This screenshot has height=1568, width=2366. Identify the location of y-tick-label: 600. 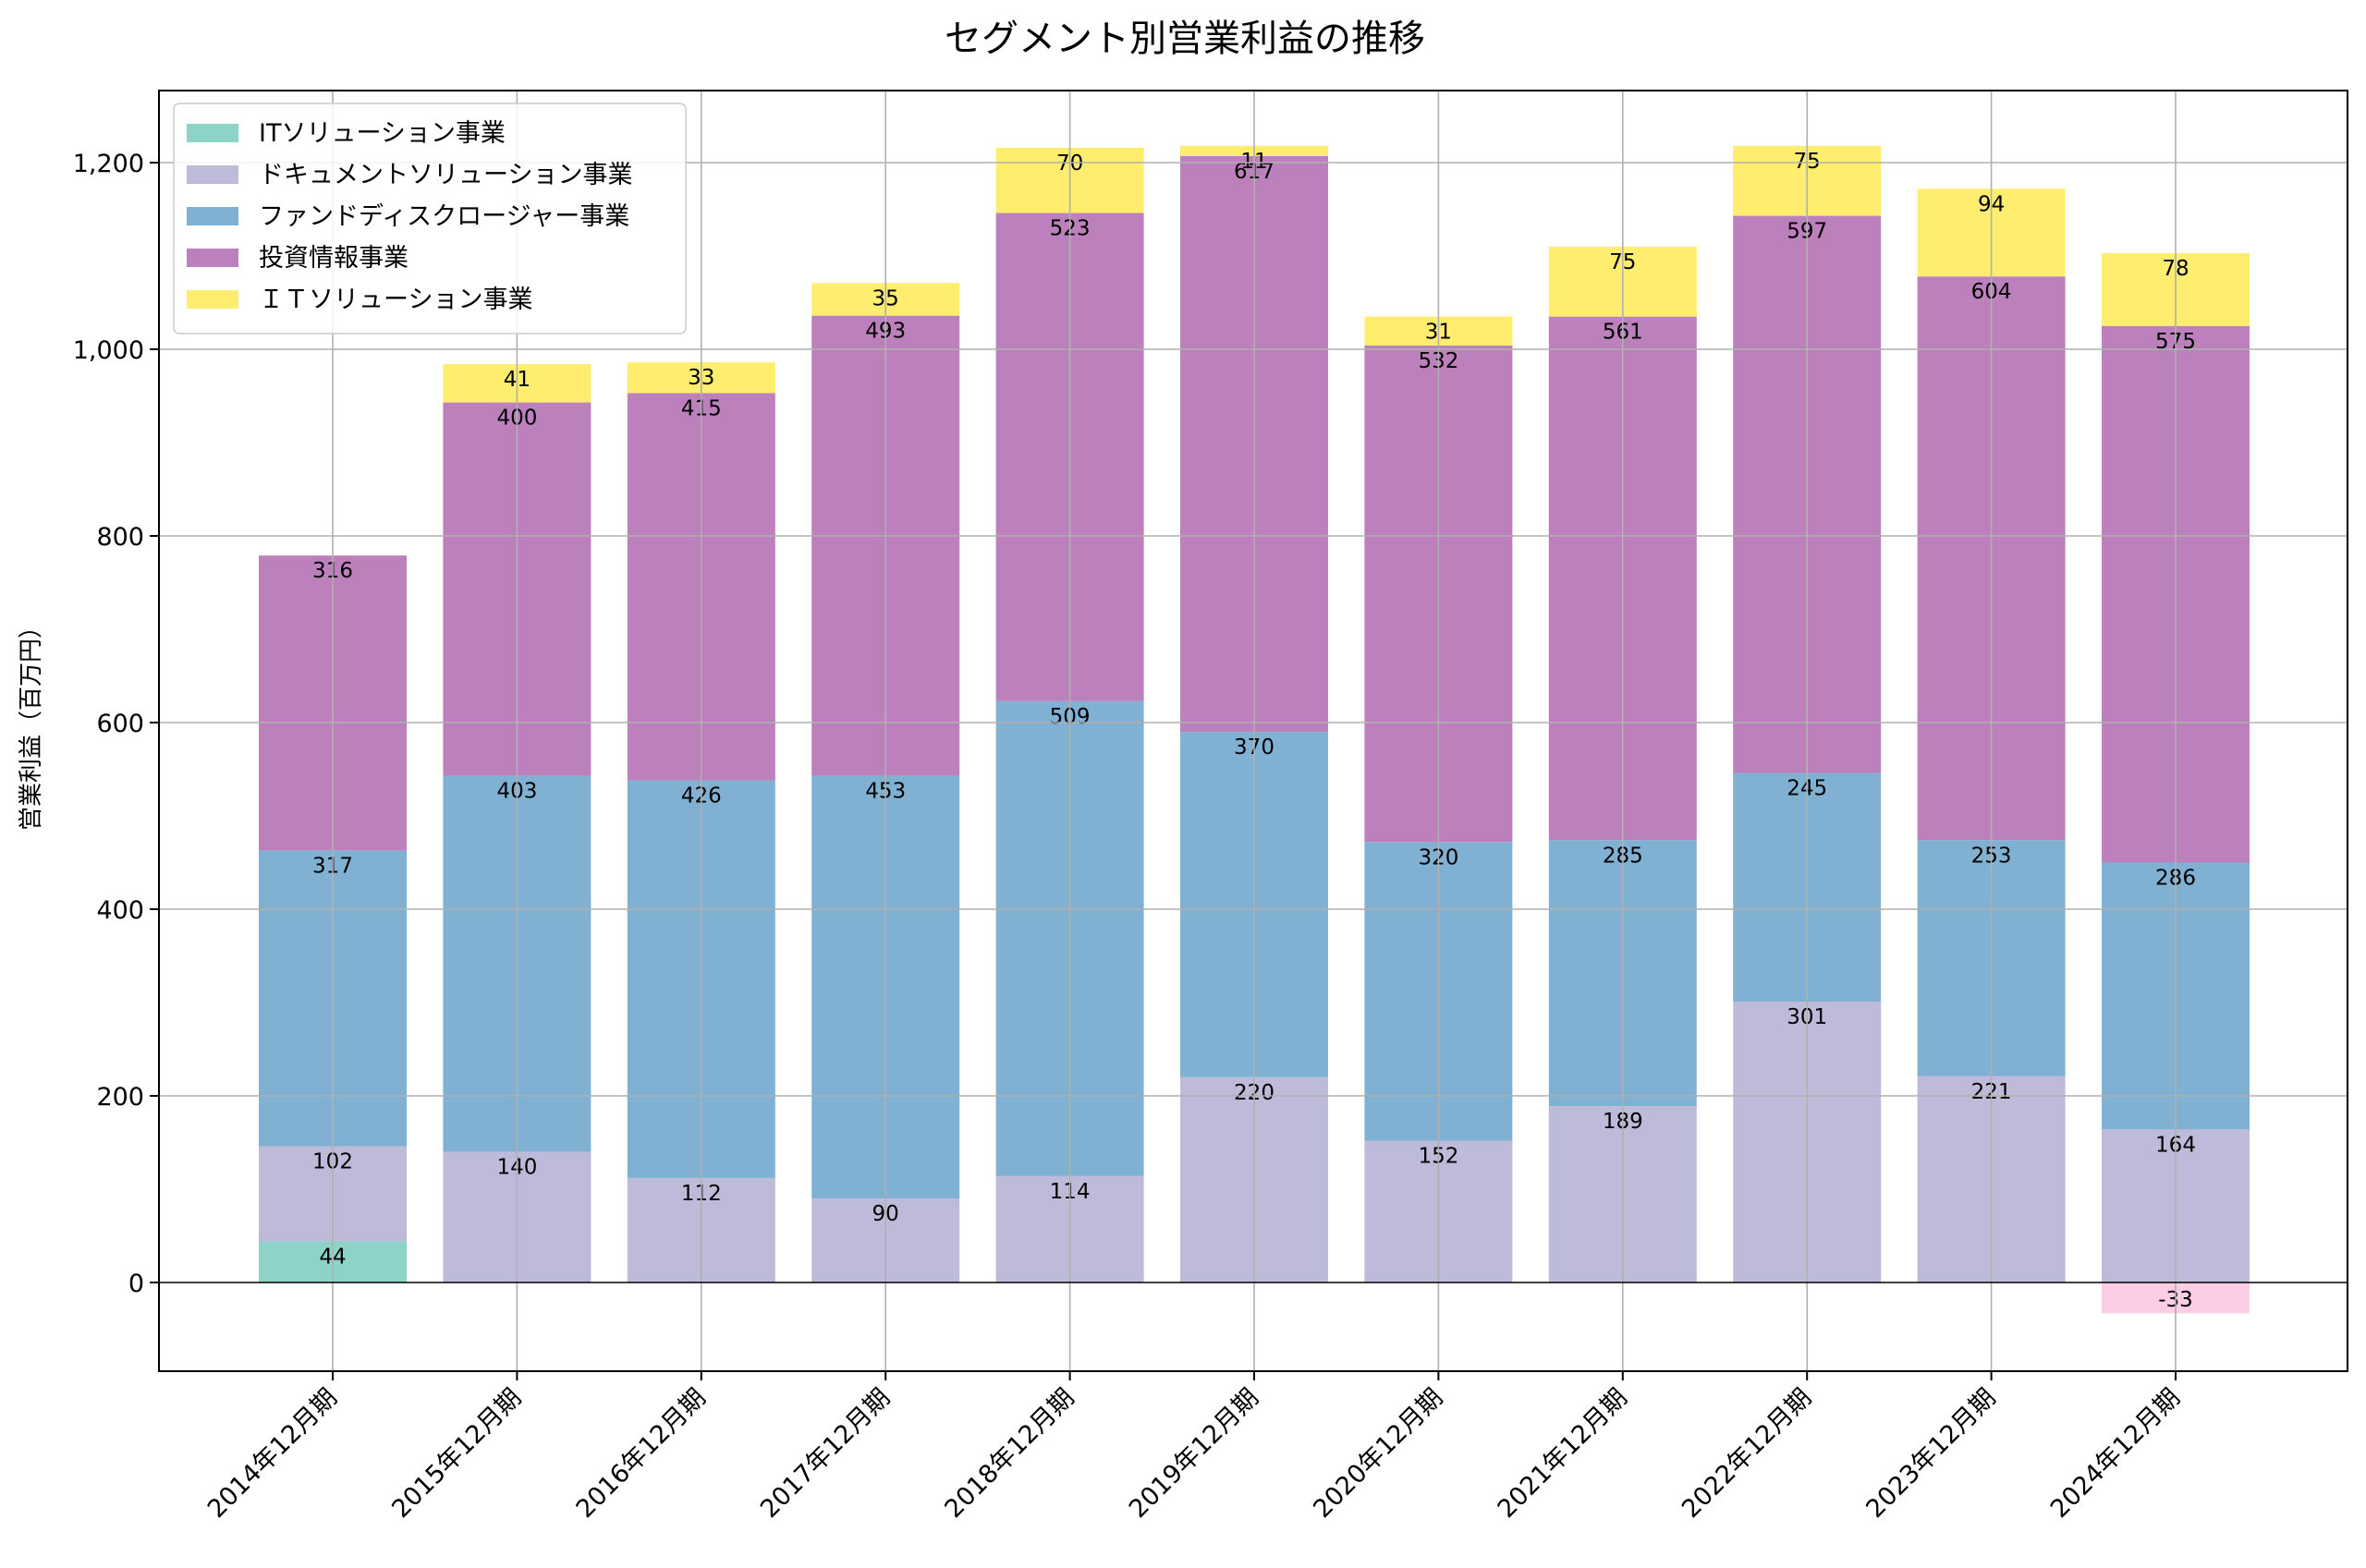
(120, 724).